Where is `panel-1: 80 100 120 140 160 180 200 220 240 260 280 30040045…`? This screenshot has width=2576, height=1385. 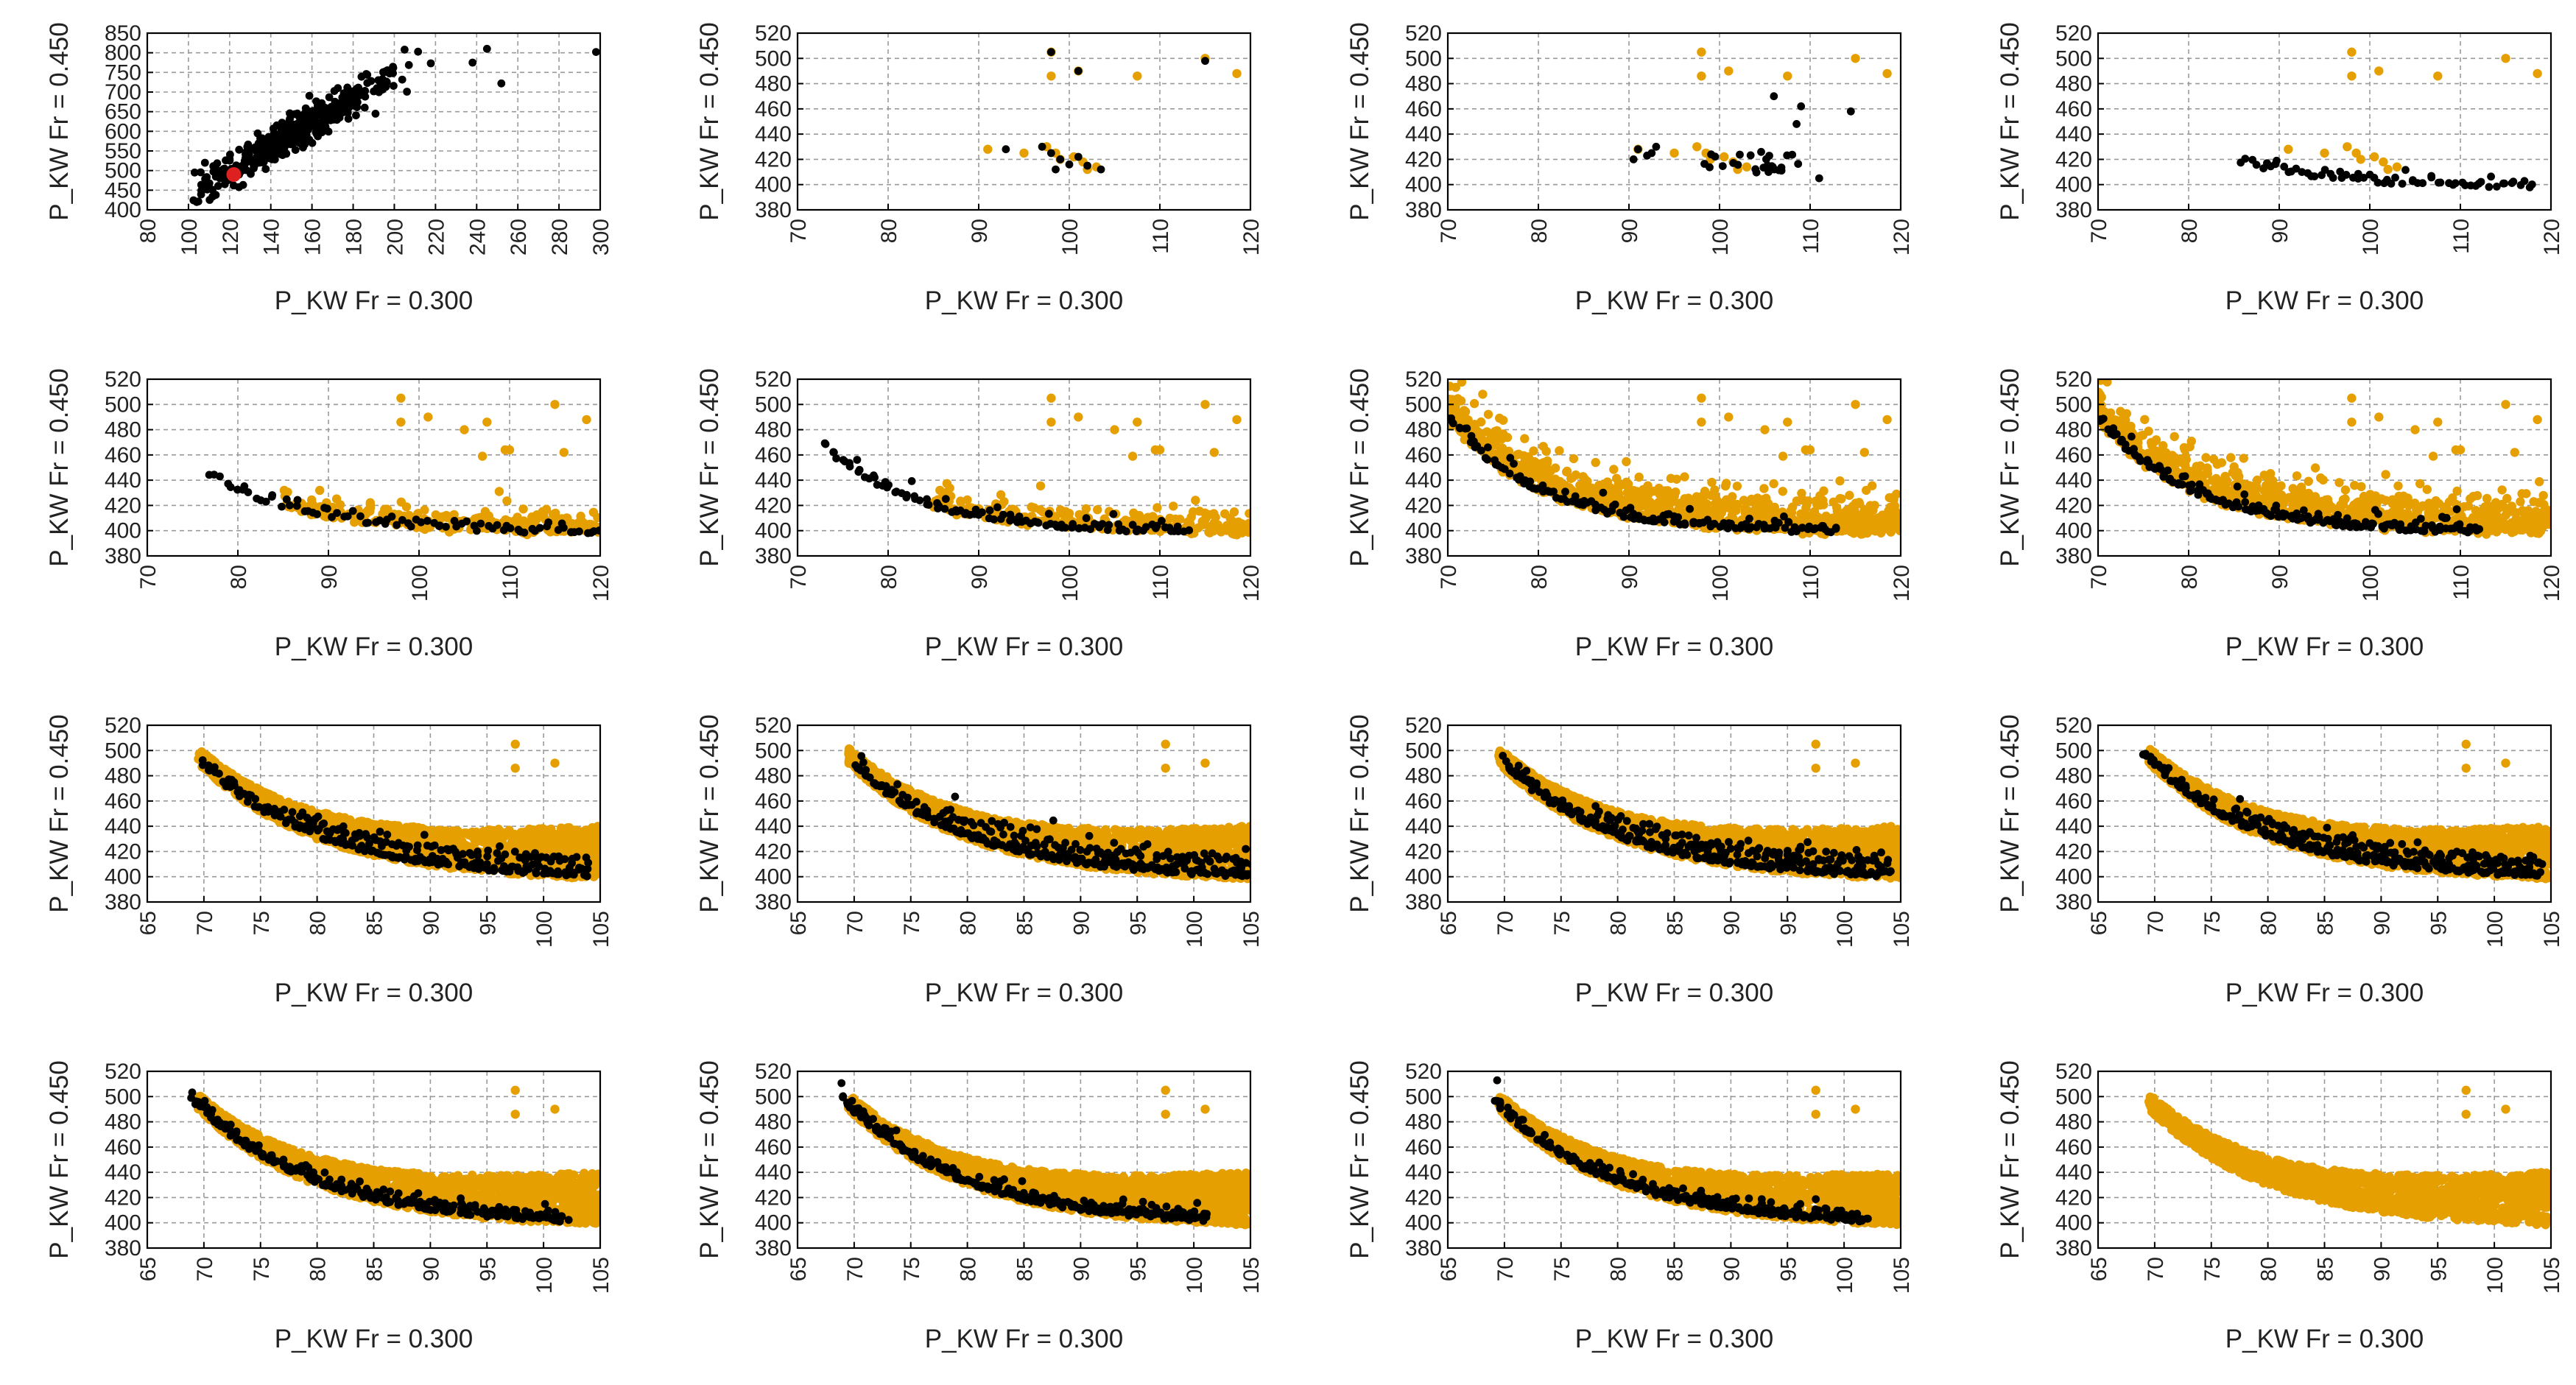
panel-1: 80 100 120 140 160 180 200 220 240 260 280 30040045… is located at coordinates (329, 168).